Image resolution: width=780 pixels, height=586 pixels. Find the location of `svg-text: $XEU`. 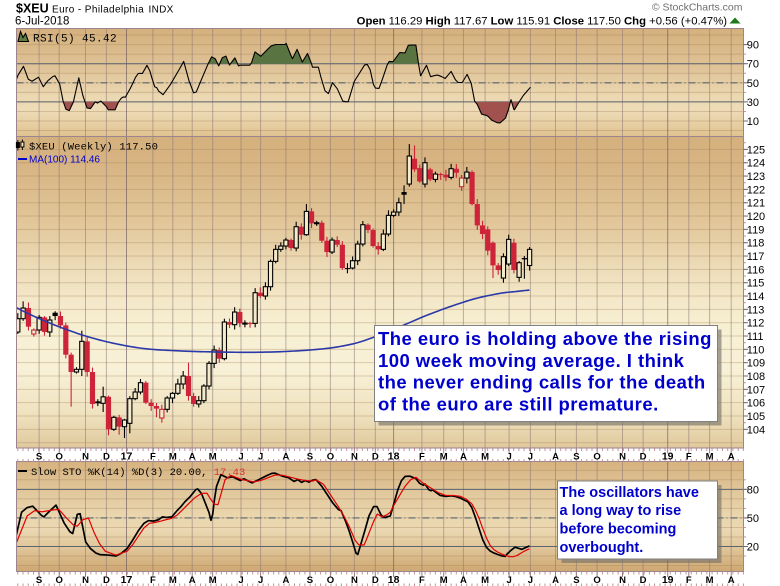

svg-text: $XEU is located at coordinates (32, 9).